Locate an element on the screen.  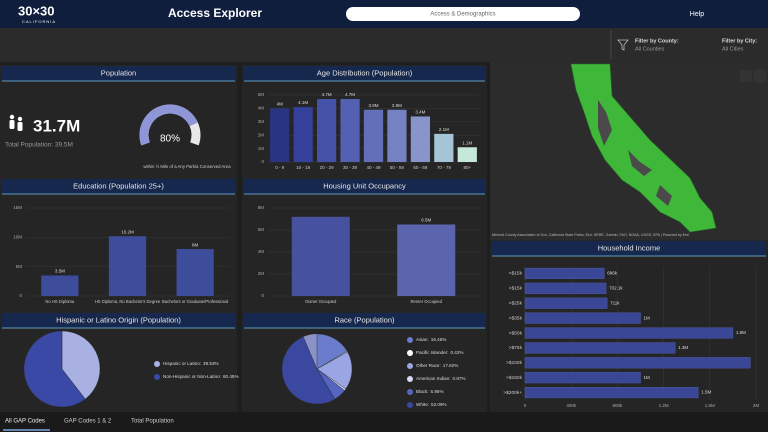
data-label: 711k is located at coordinates (615, 302).